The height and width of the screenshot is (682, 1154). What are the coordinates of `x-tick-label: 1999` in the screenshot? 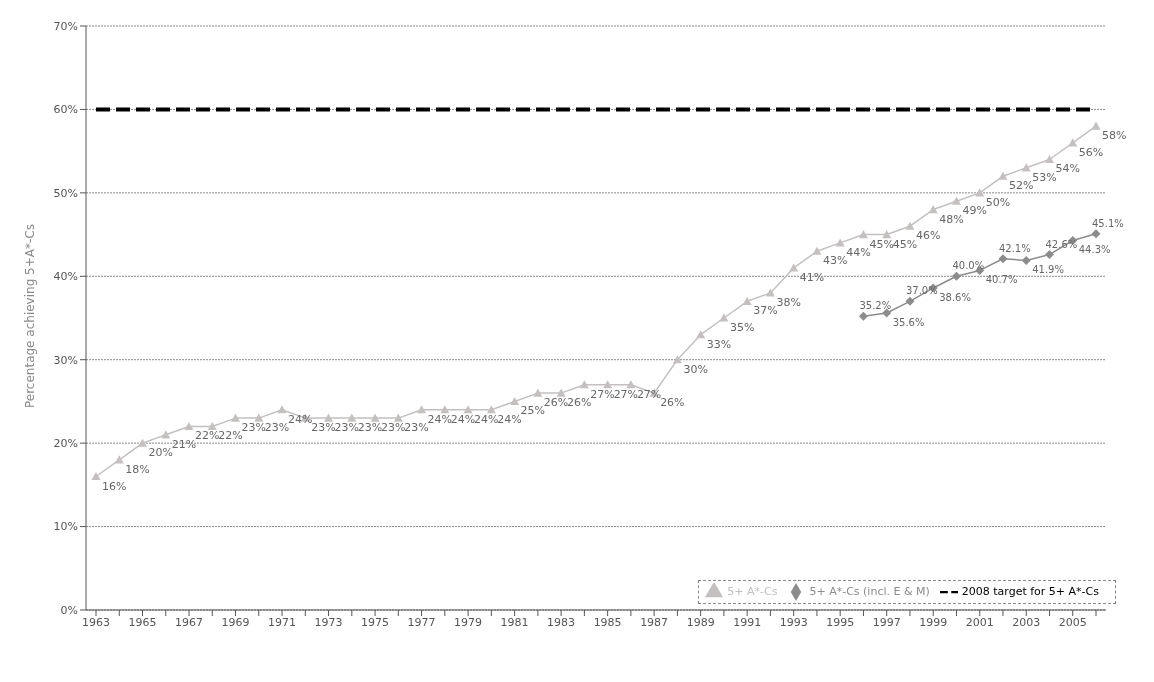 It's located at (933, 622).